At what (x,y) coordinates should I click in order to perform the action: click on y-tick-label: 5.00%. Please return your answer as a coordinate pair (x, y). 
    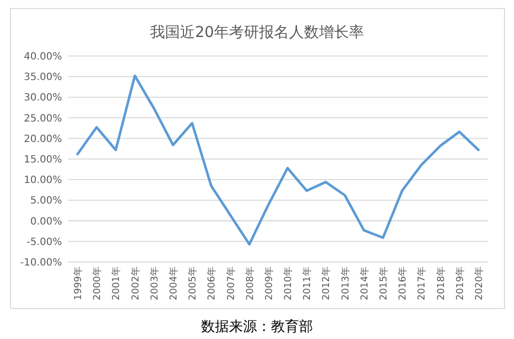
    Looking at the image, I should click on (46, 201).